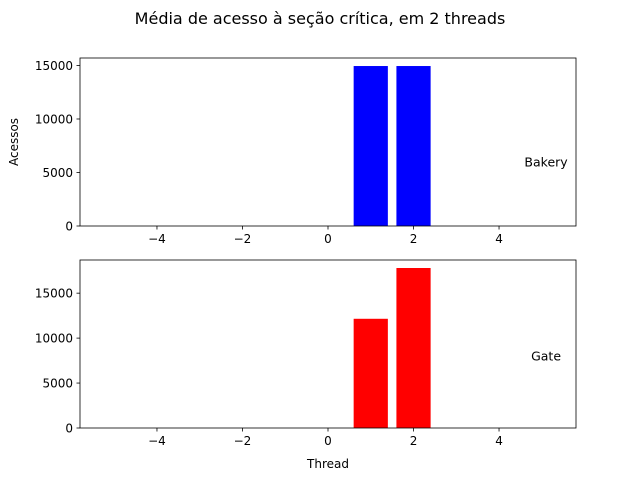 The height and width of the screenshot is (480, 640). I want to click on x-axis-label: Thread, so click(327, 464).